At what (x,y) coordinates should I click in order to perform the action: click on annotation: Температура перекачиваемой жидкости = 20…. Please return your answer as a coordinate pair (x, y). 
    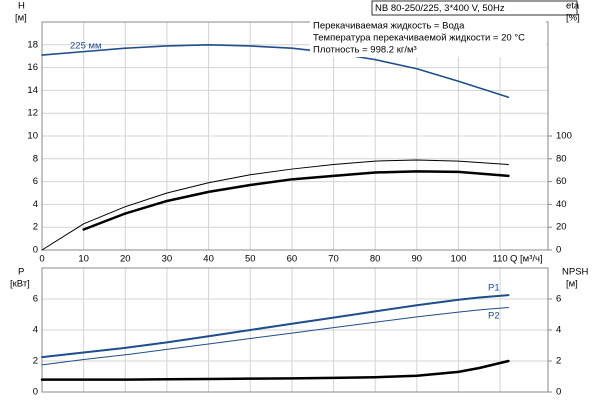
    Looking at the image, I should click on (419, 38).